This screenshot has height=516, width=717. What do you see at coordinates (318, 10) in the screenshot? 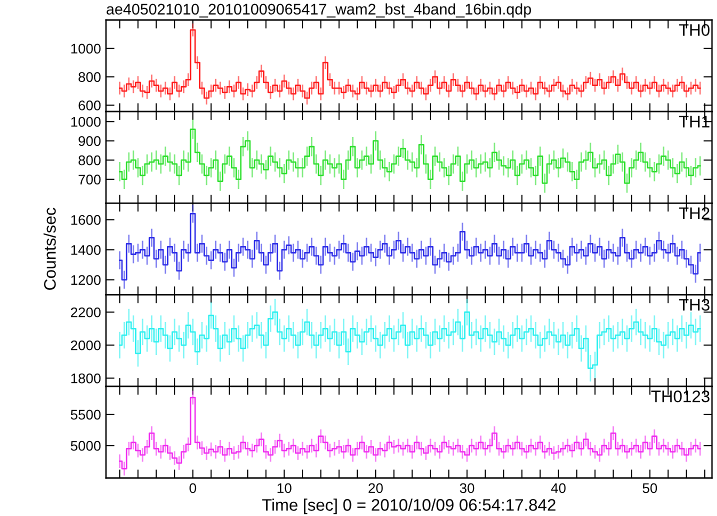
I see `chart-title: ae405021010_20101009065417_wam2_bst_4band_16bin.qdp` at bounding box center [318, 10].